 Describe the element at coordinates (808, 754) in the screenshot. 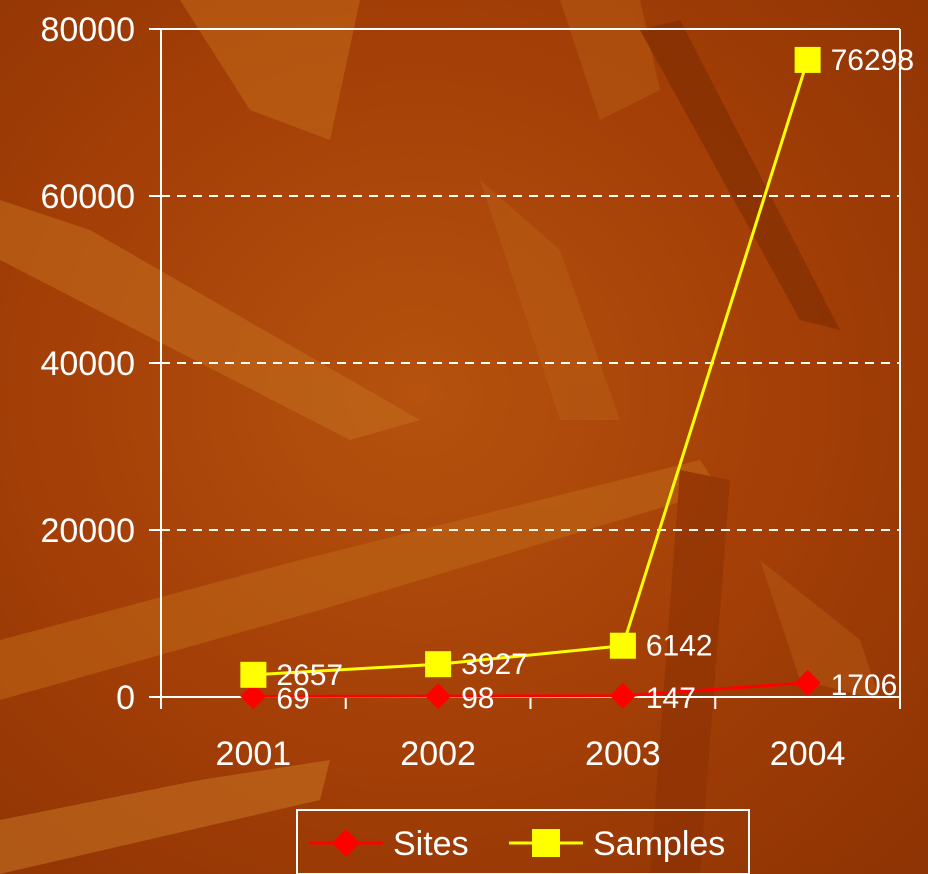

I see `x-tick-label: 2004` at that location.